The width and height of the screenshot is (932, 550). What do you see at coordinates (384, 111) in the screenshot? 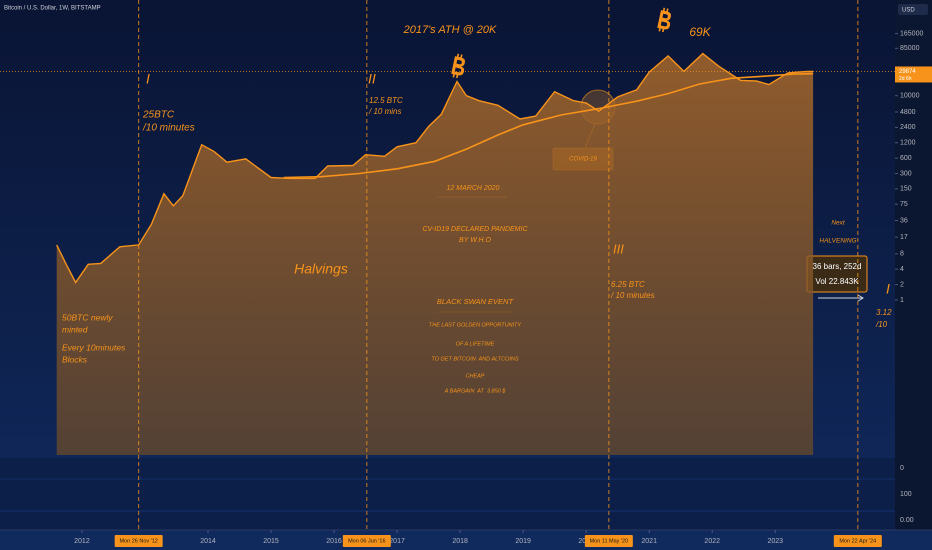
I see `annotation: / 10 mins` at bounding box center [384, 111].